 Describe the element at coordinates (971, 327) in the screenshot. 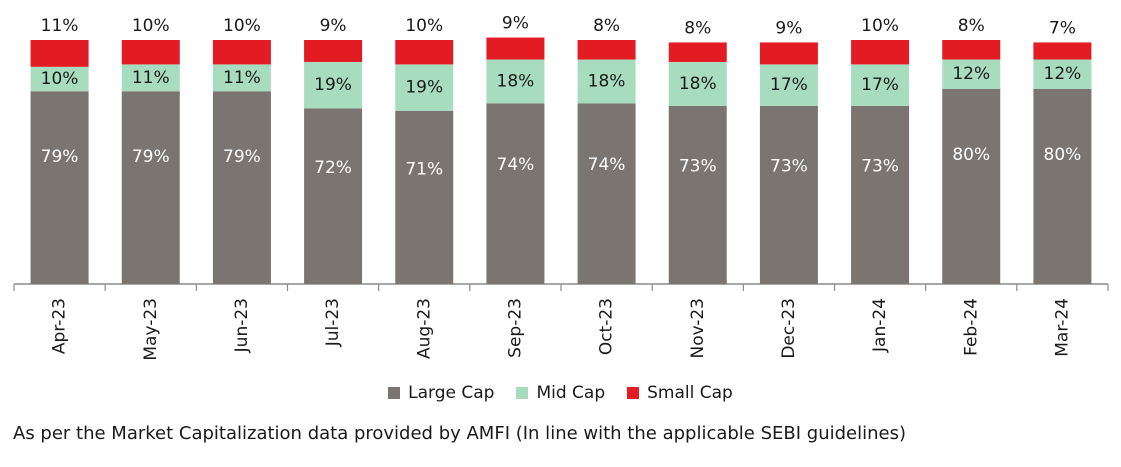

I see `x-tick-label: Feb-24` at that location.